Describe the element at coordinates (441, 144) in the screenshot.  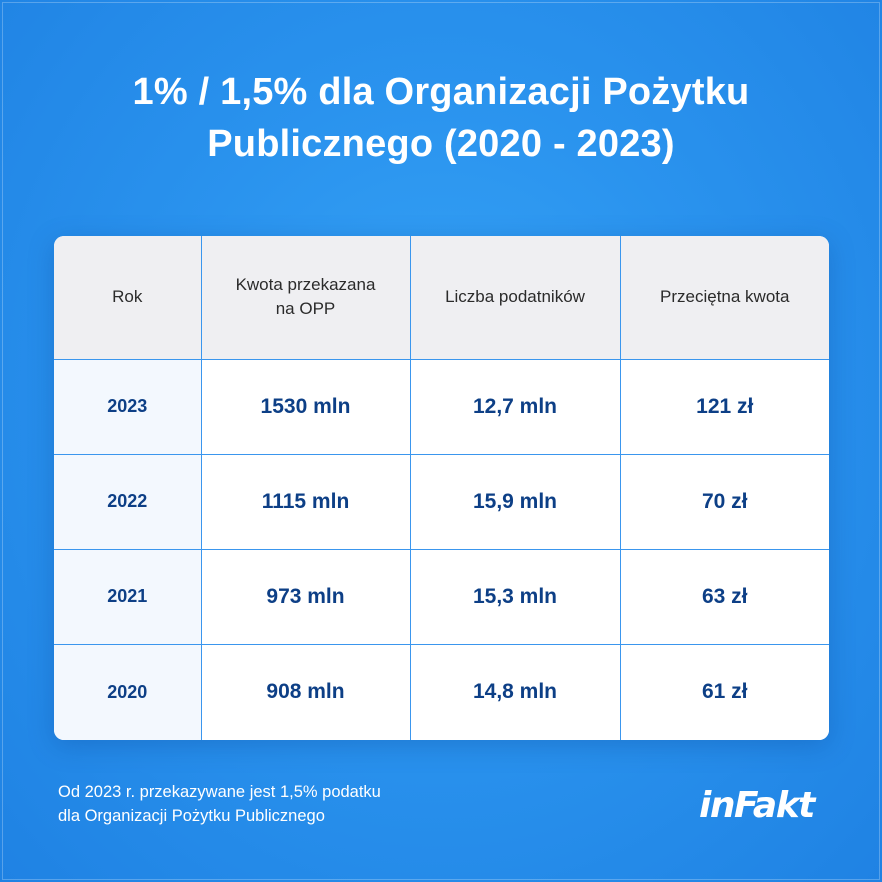
I see `title-line-2: Publicznego (2020 - 2023)` at that location.